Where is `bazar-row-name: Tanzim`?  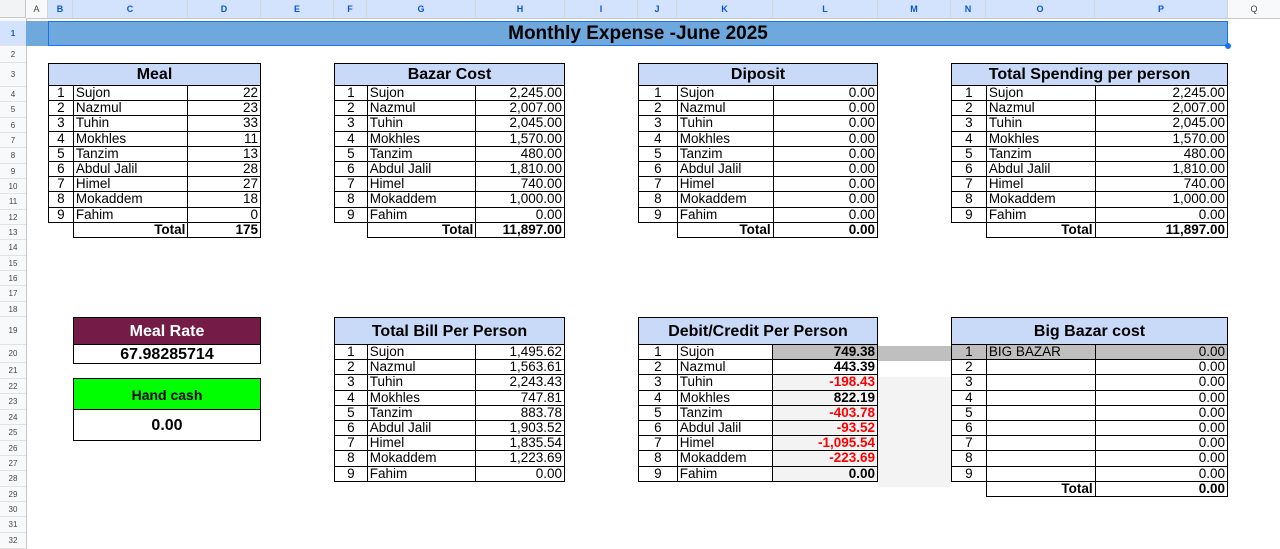 bazar-row-name: Tanzim is located at coordinates (421, 153).